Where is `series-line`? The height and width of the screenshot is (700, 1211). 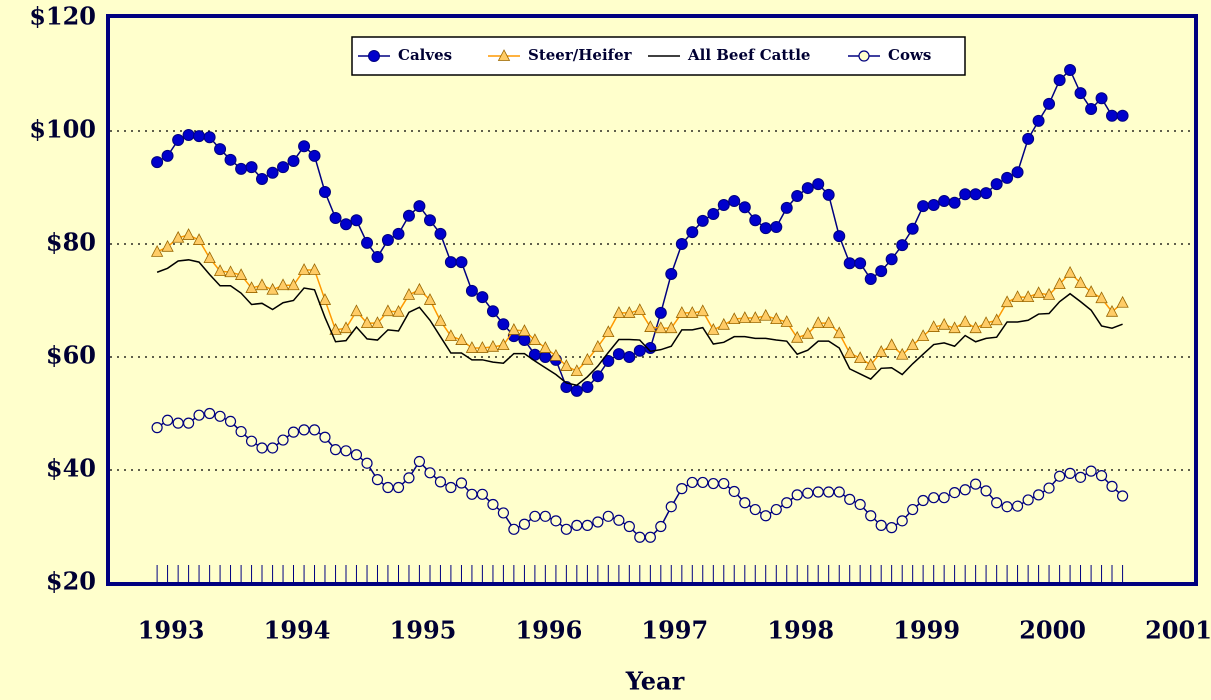 series-line is located at coordinates (639, 323).